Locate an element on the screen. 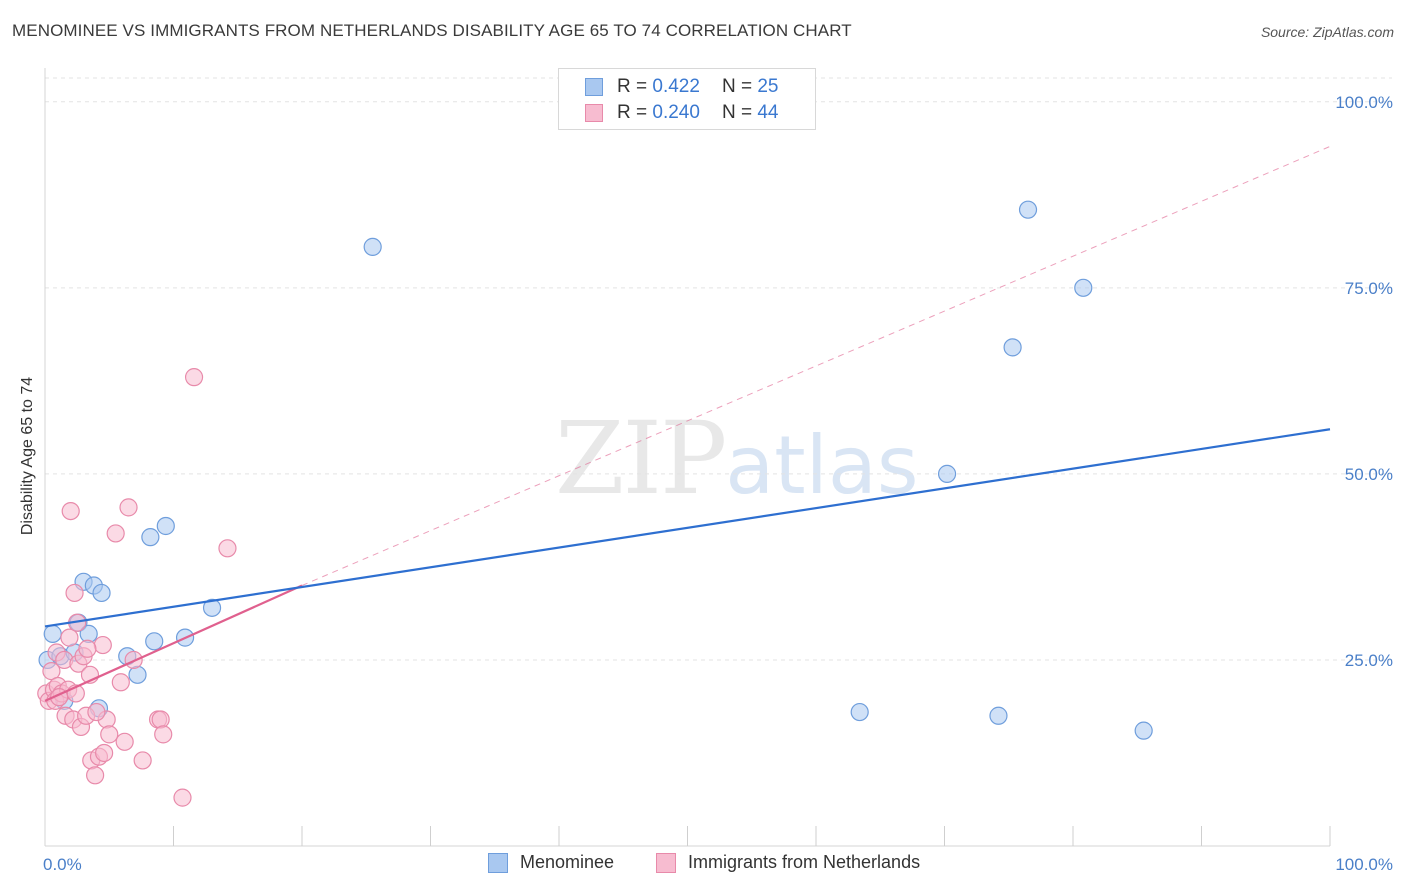 This screenshot has height=892, width=1406. source-label: Source: ZipAtlas.com is located at coordinates (1327, 32).